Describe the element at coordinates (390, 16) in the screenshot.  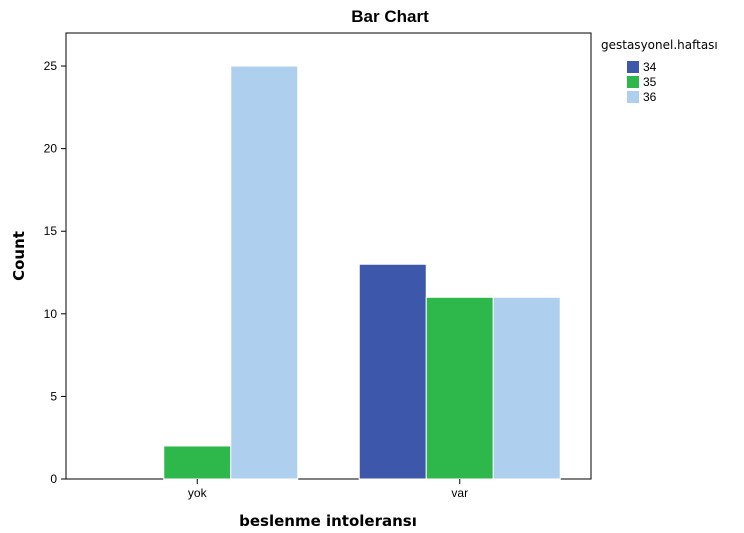
I see `chart-title: Bar Chart` at that location.